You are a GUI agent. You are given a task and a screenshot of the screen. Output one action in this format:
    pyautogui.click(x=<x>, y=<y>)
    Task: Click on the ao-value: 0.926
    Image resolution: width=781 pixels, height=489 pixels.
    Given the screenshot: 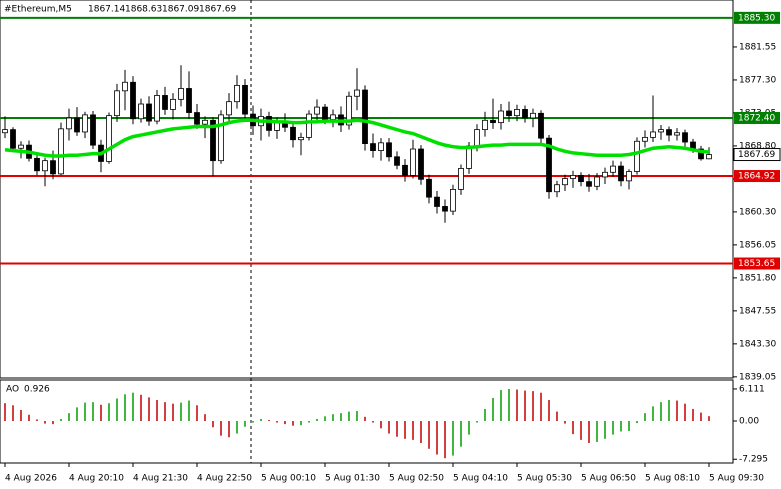 What is the action you would take?
    pyautogui.click(x=37, y=390)
    